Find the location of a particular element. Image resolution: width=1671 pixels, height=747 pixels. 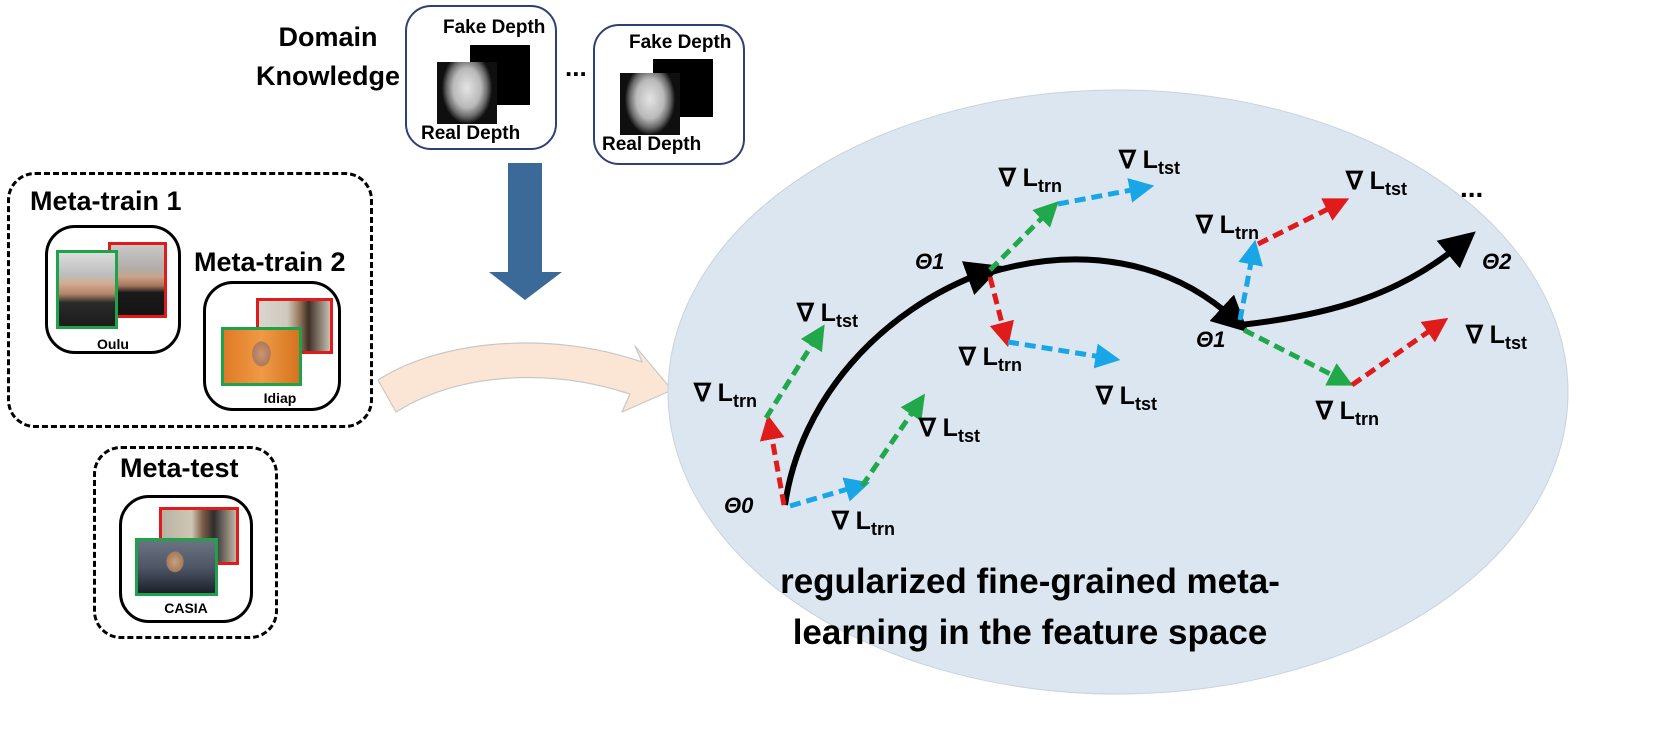

oulu-card: Oulu is located at coordinates (113, 289).